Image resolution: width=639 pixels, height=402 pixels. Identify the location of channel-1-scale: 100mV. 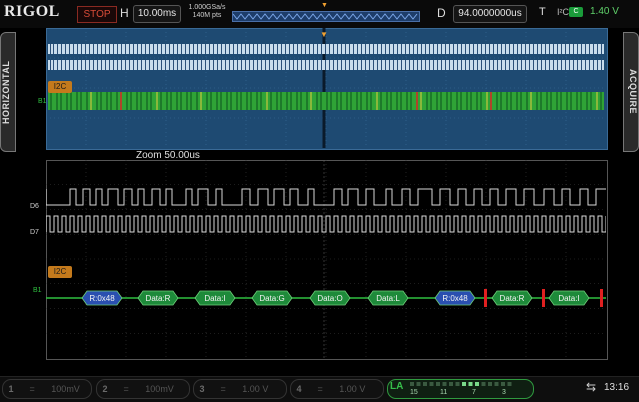
(65, 389).